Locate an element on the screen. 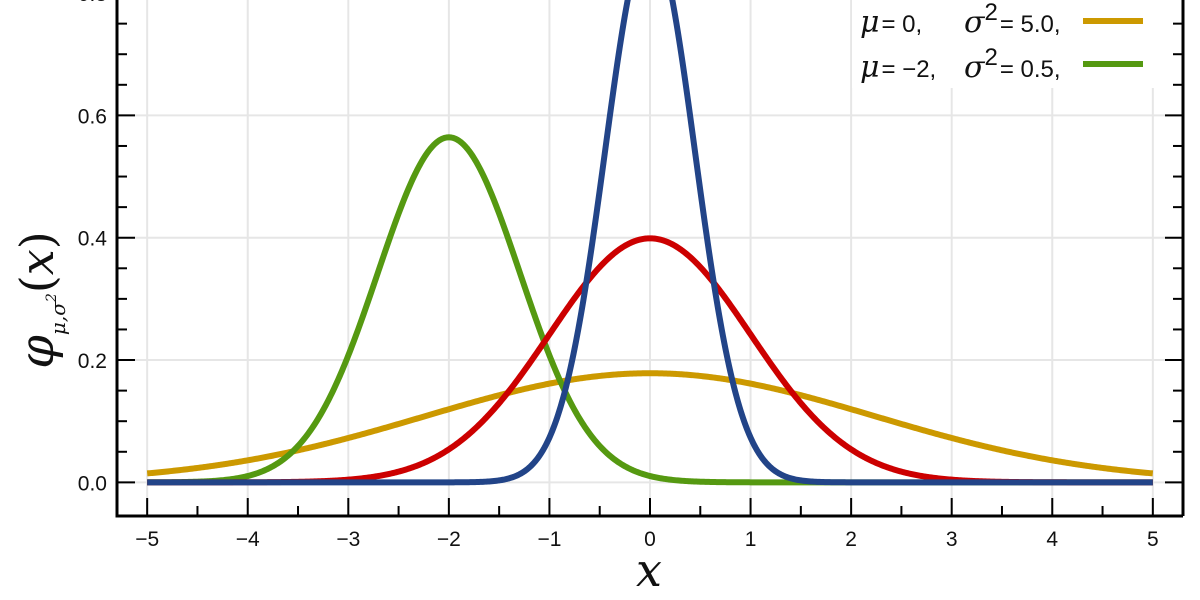 The image size is (1200, 600). legend: μ= 0, σ2= 5.0, μ= −2, σ2= 0.5, is located at coordinates (1009, 44).